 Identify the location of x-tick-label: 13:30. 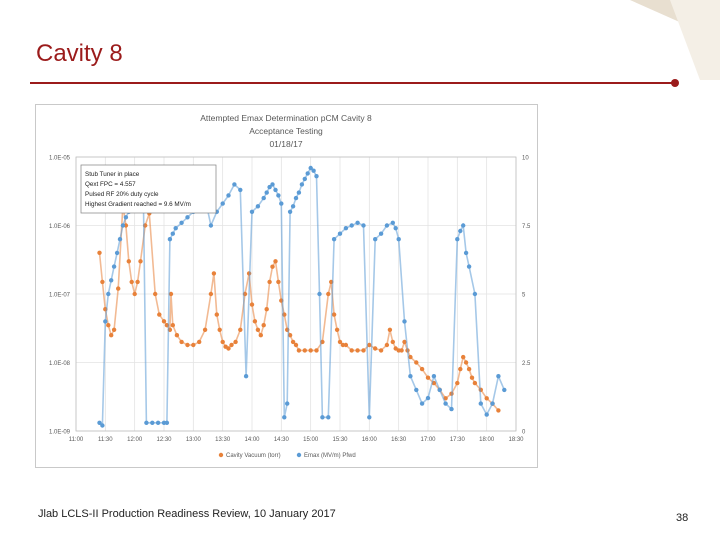
(223, 440).